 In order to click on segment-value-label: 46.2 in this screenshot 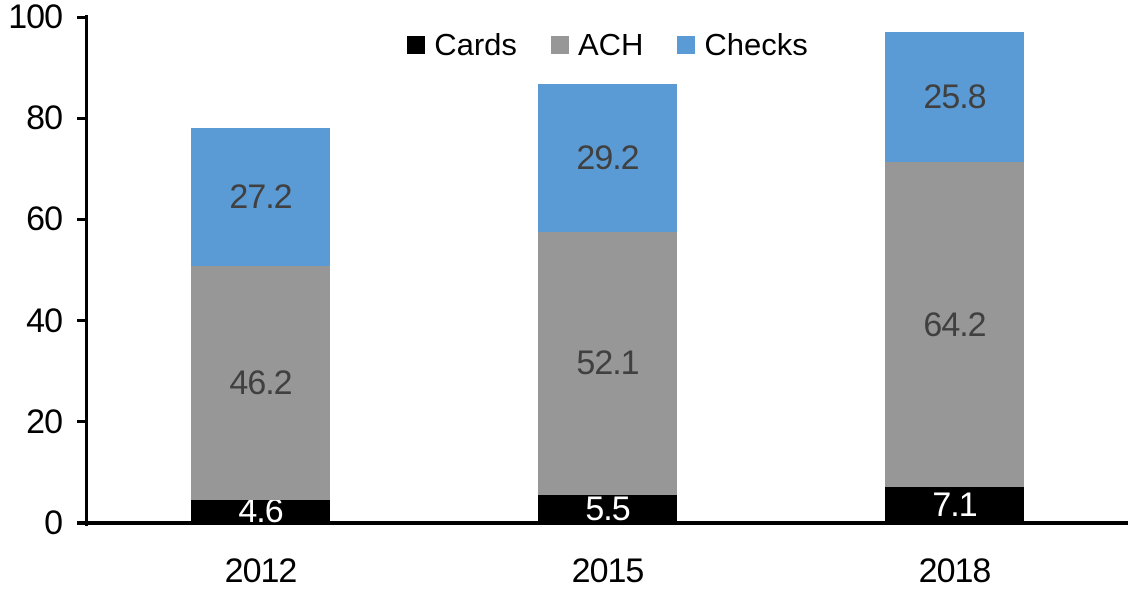, I will do `click(260, 382)`.